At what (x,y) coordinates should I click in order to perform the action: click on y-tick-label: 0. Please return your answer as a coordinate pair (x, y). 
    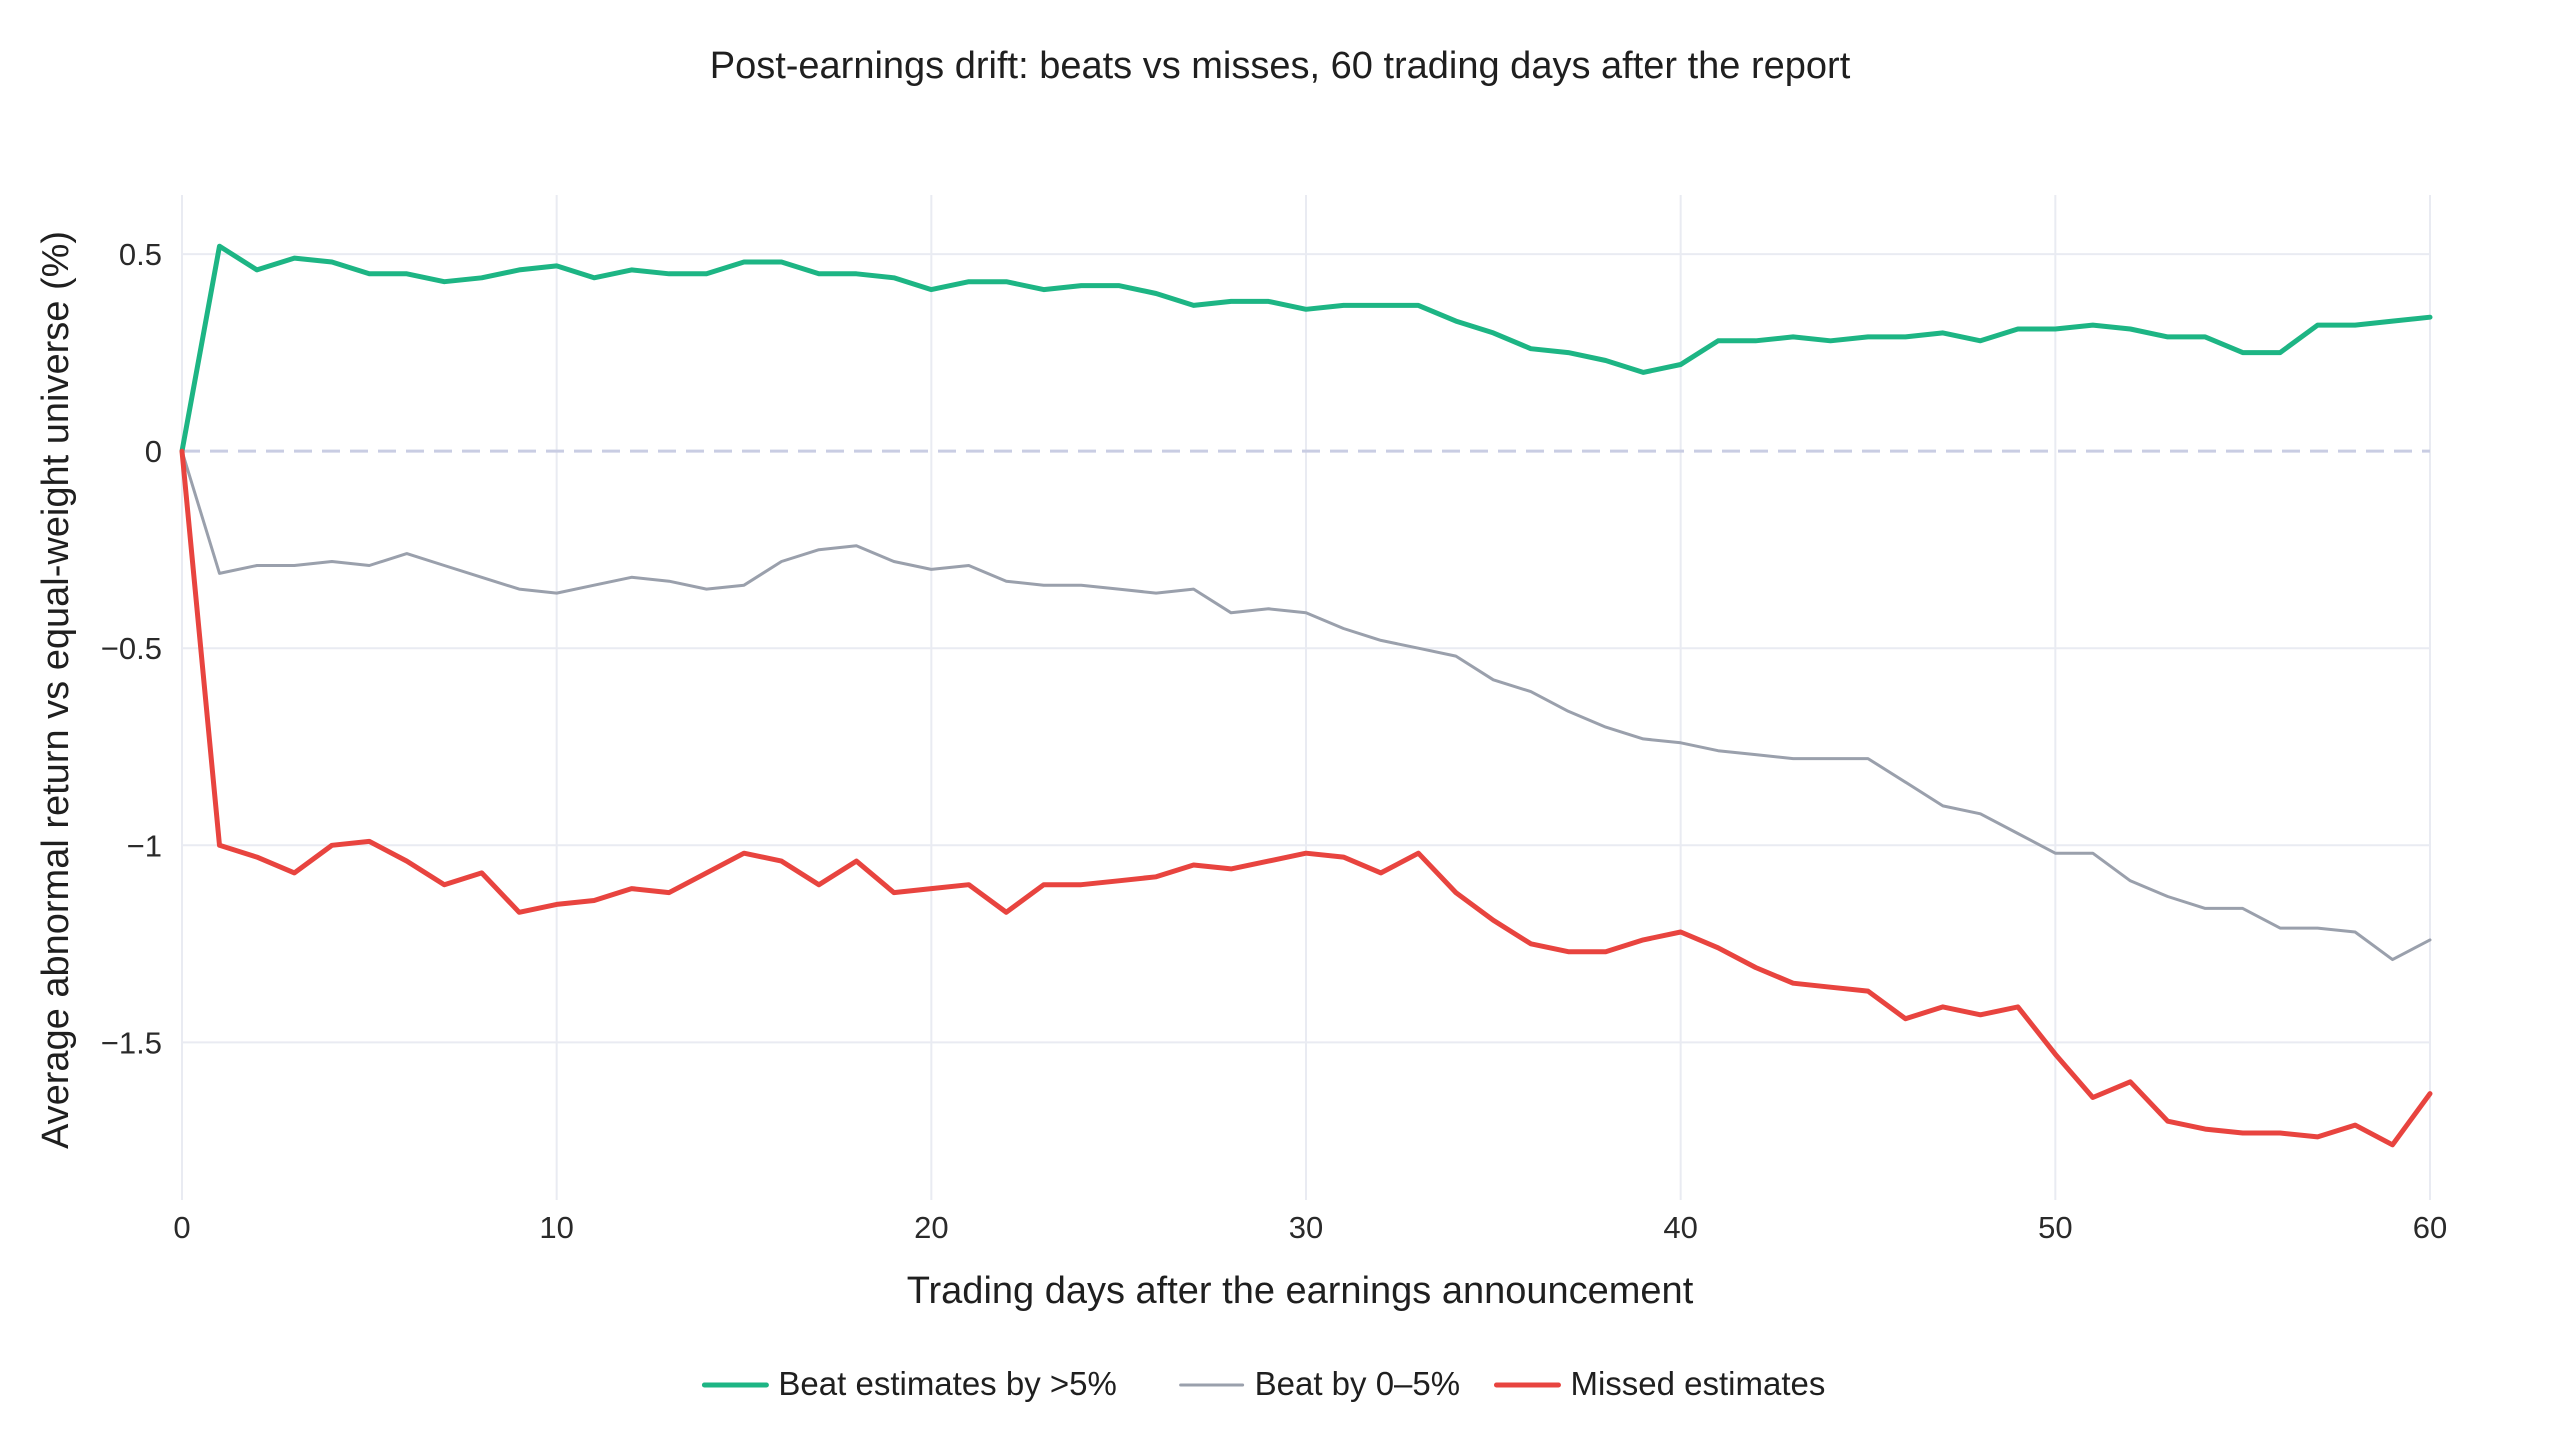
    Looking at the image, I should click on (153, 451).